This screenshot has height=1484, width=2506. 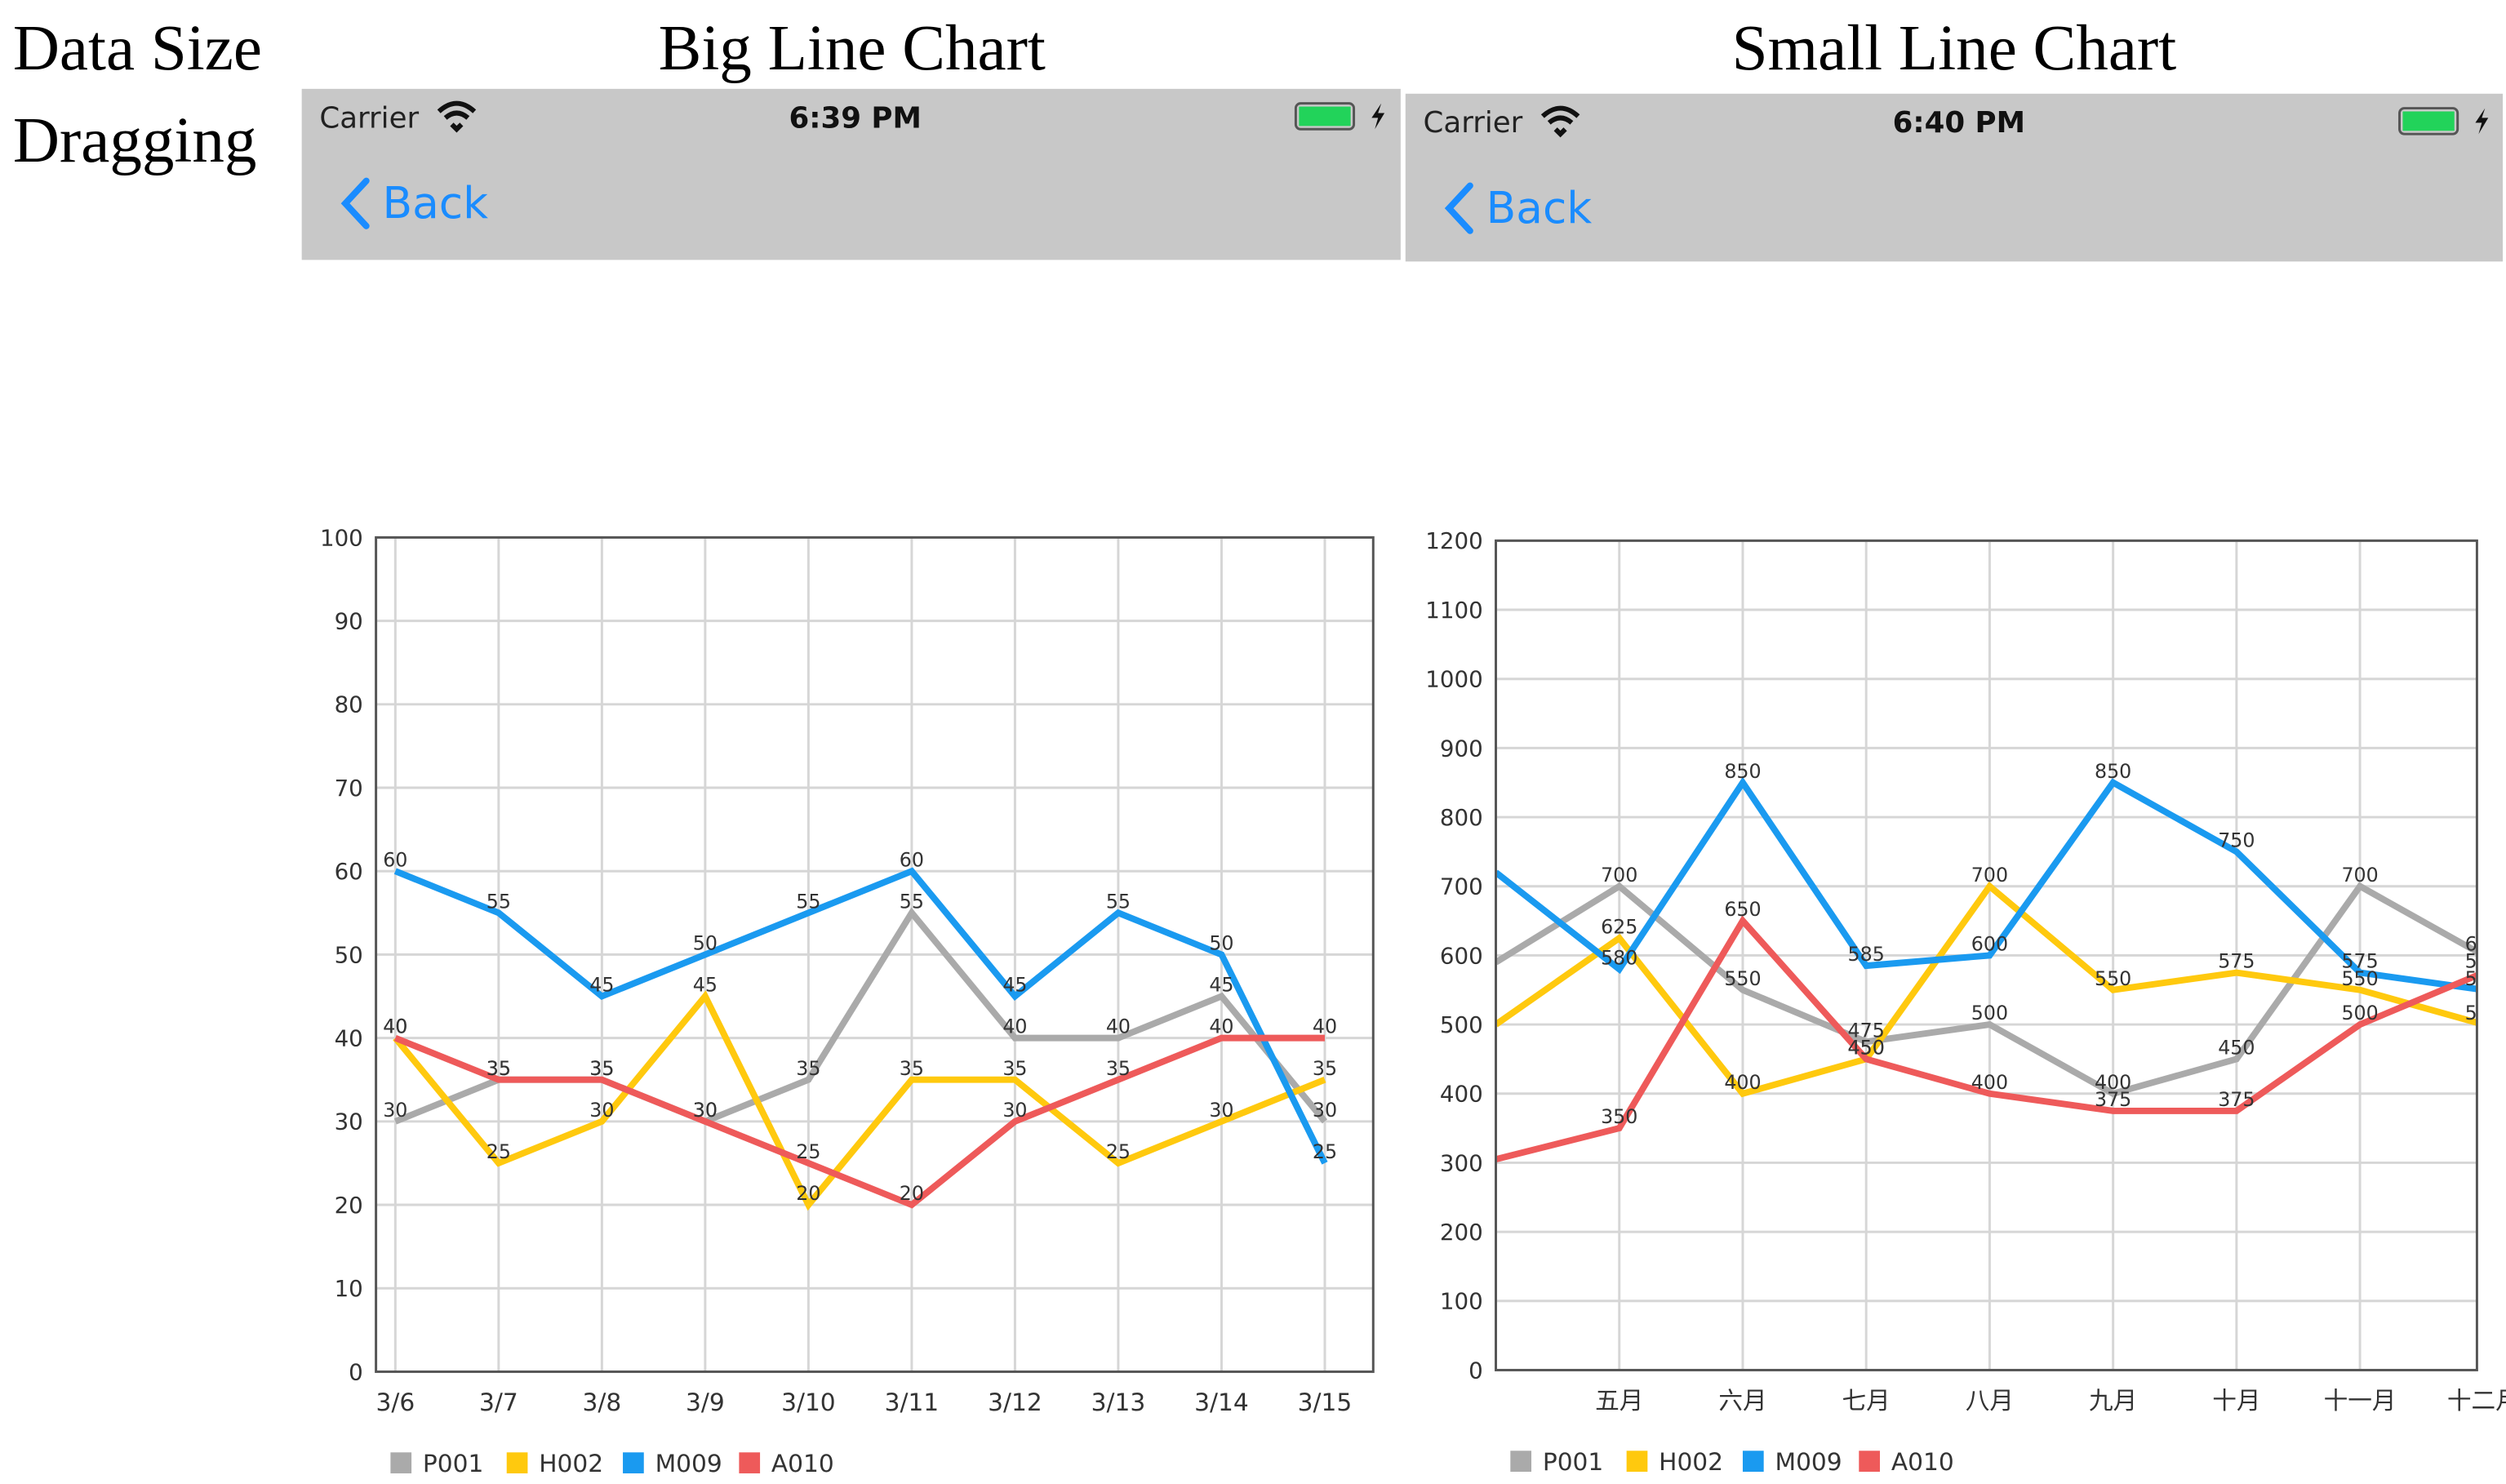 I want to click on data-label: 350, so click(x=1619, y=1116).